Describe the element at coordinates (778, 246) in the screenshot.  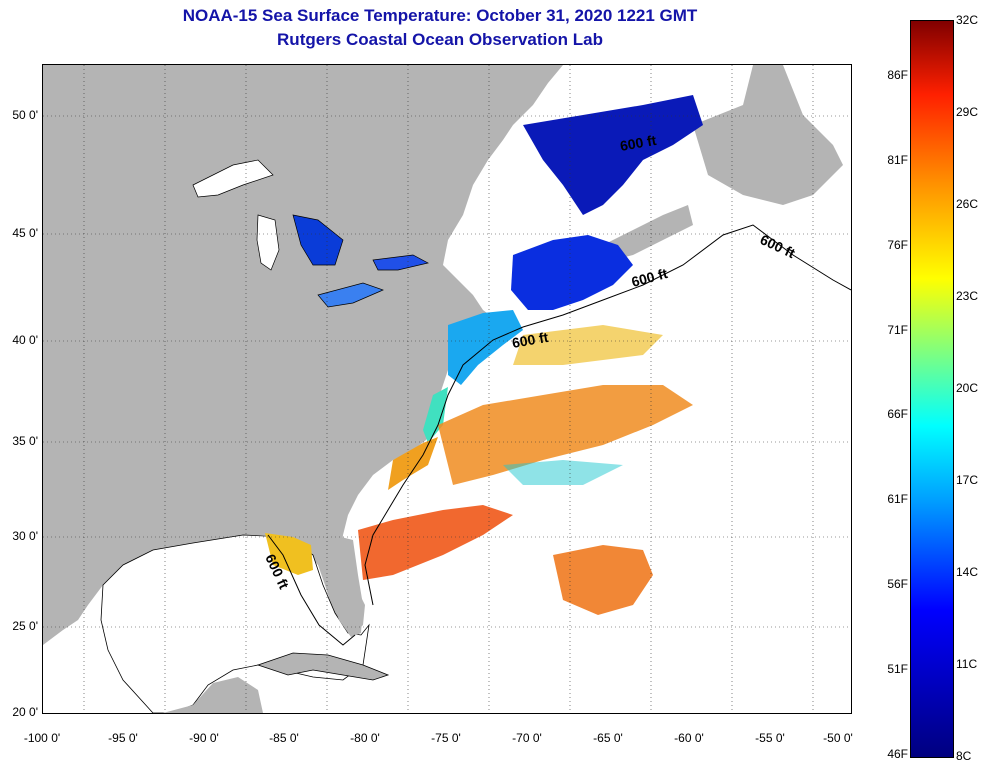
I see `isobath-label-newfoundland: 600 ft` at that location.